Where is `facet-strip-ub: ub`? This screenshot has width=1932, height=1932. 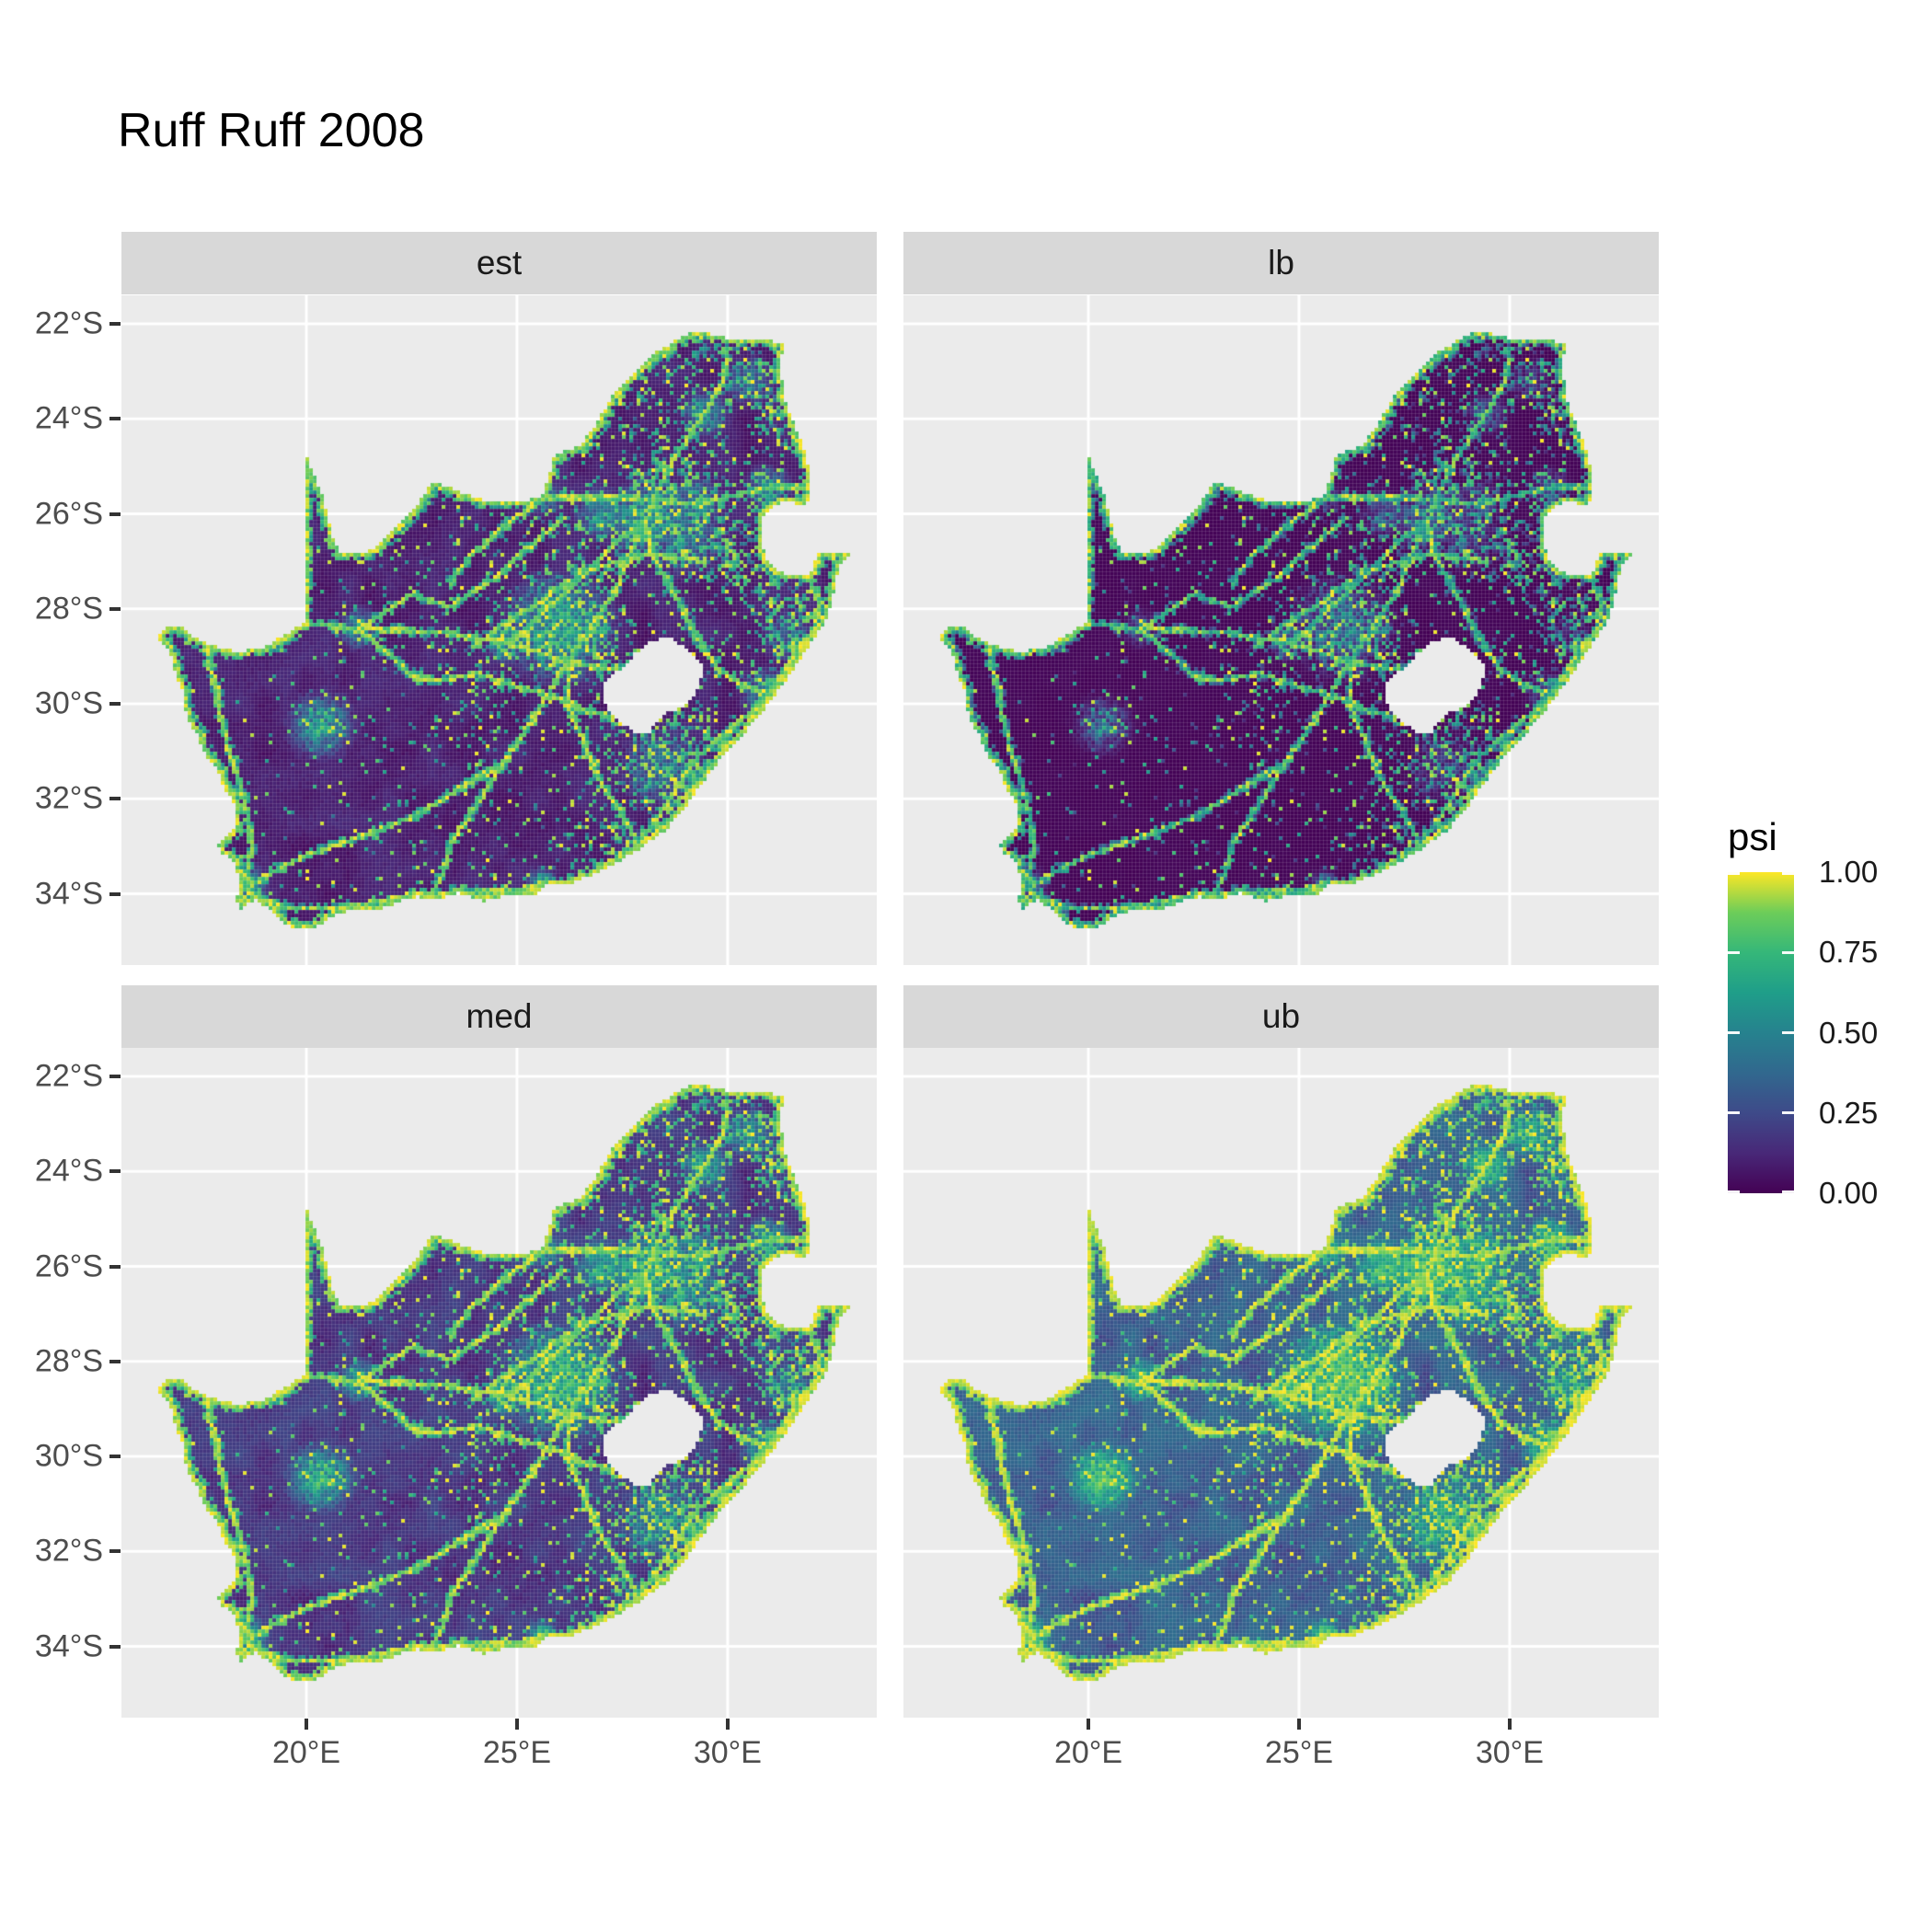 facet-strip-ub: ub is located at coordinates (1281, 1016).